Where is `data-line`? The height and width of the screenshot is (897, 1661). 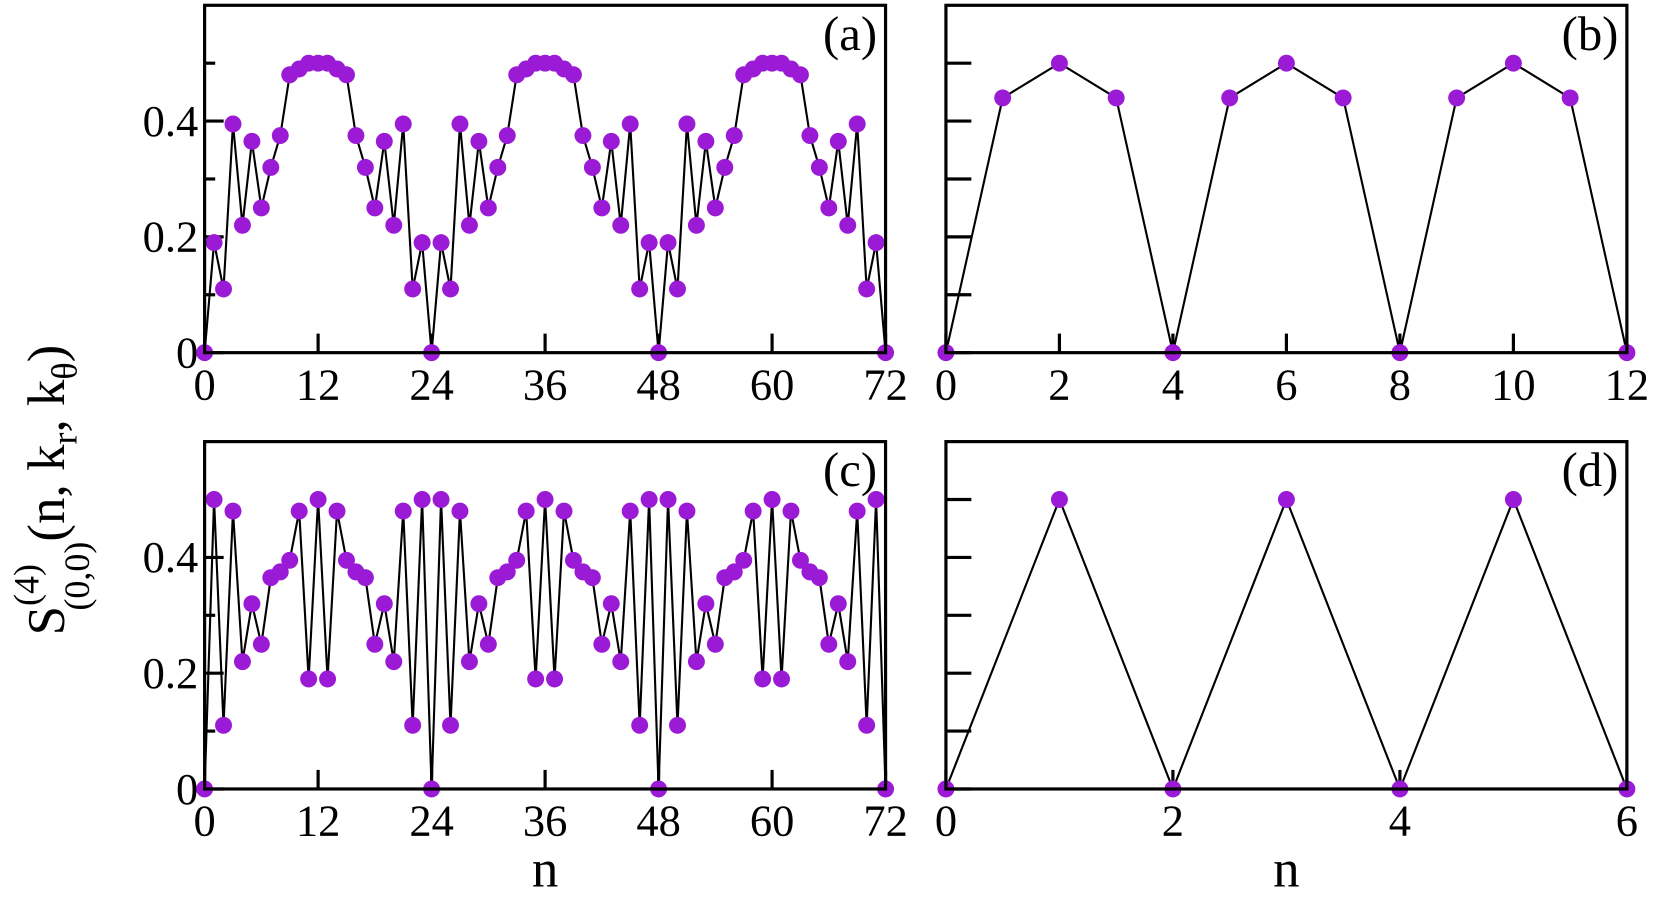 data-line is located at coordinates (545, 644).